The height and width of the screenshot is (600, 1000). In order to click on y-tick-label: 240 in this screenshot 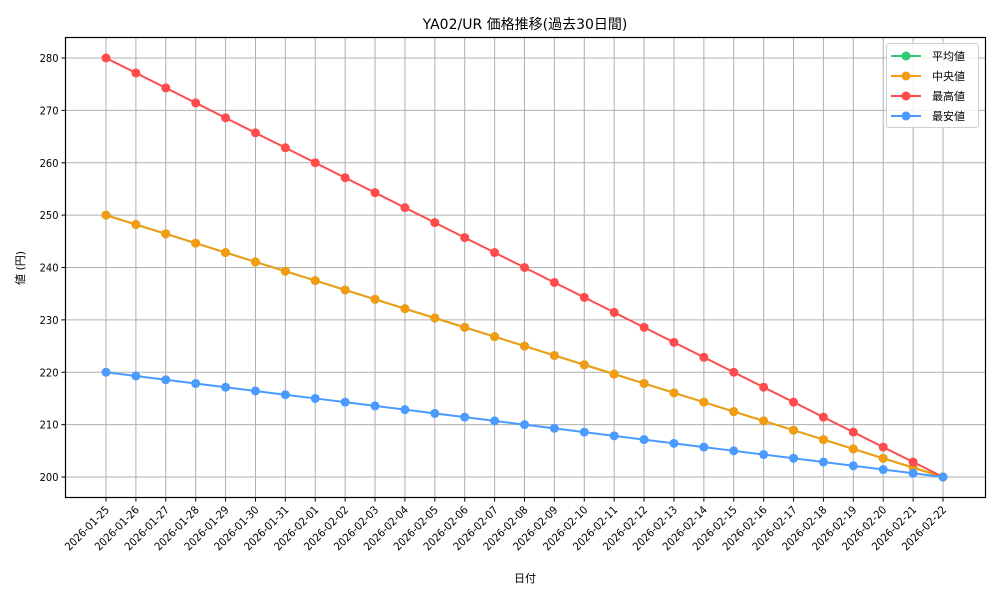, I will do `click(49, 268)`.